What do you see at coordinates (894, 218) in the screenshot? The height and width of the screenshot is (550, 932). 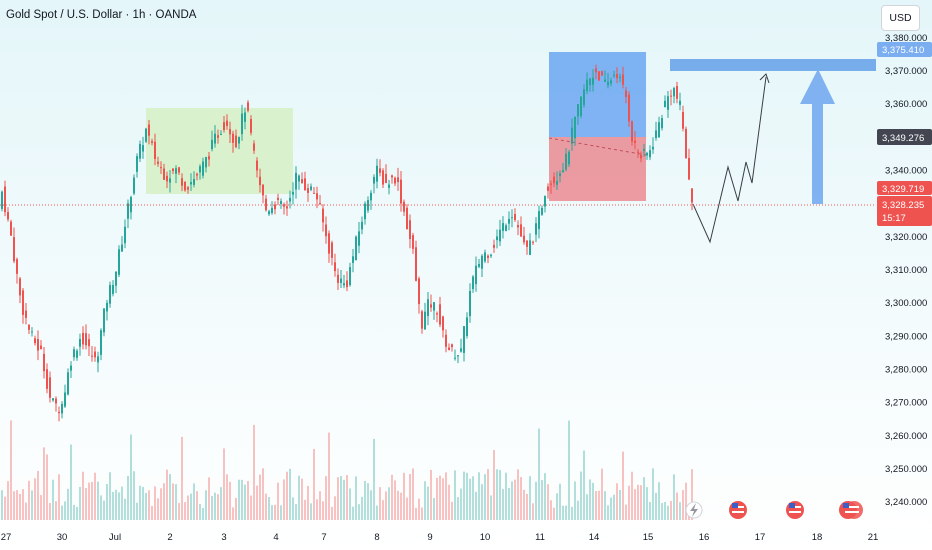 I see `countdown-label: 15:17` at bounding box center [894, 218].